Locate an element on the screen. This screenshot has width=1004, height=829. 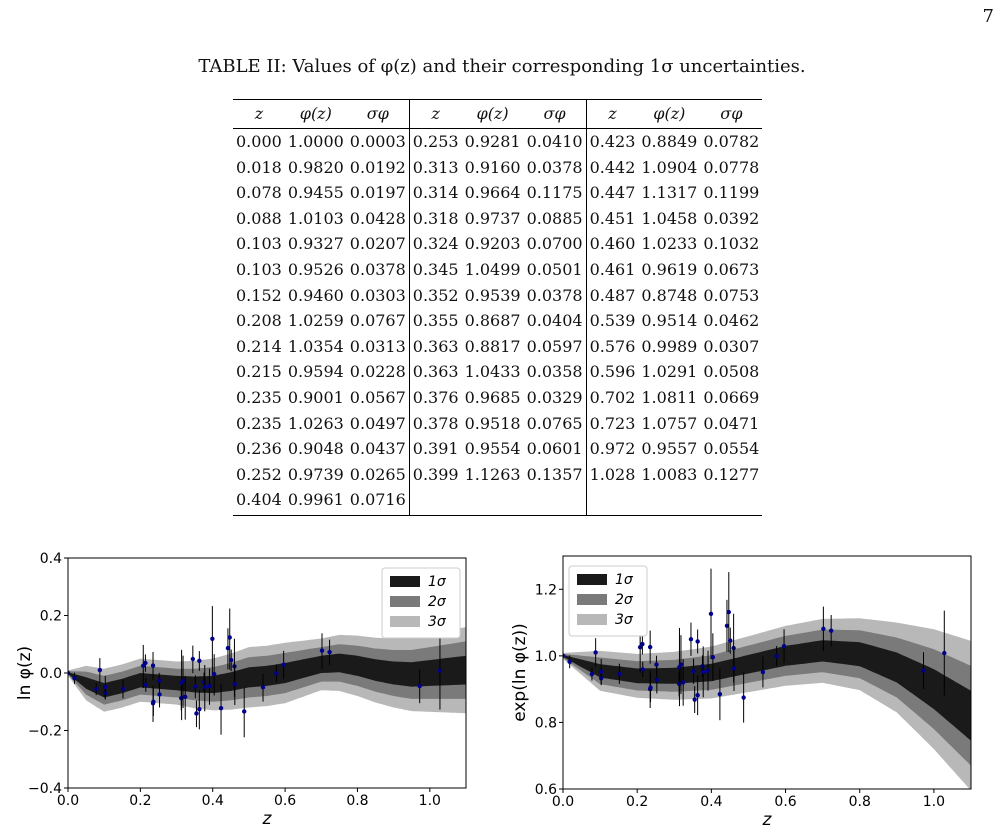
table-cell: 0.9514 is located at coordinates (669, 321).